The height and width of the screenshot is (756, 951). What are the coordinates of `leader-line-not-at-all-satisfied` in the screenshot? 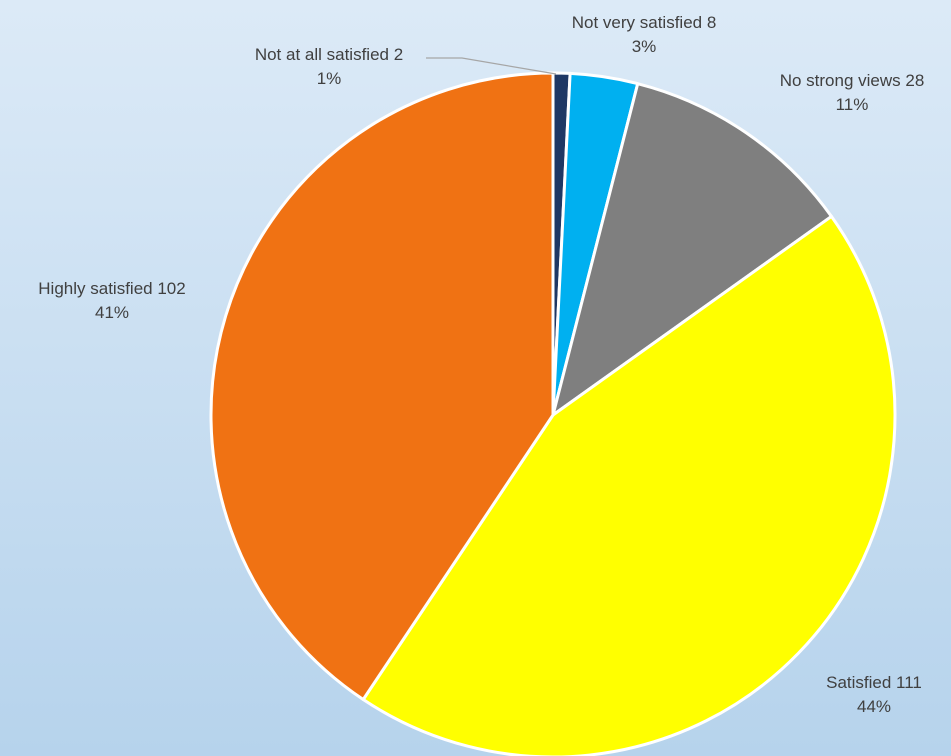 It's located at (491, 66).